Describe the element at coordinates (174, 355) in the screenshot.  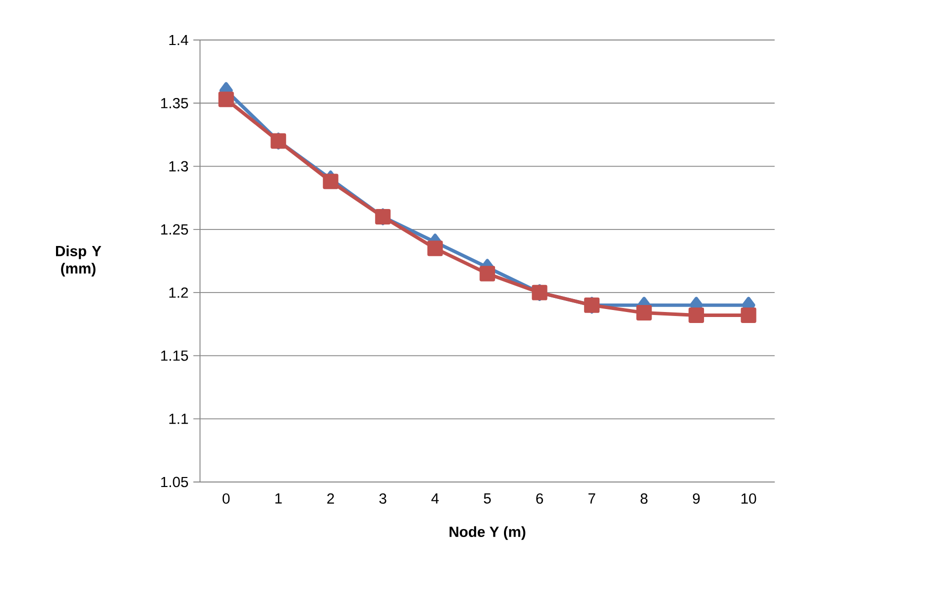
I see `y-tick-label: 1.15` at that location.